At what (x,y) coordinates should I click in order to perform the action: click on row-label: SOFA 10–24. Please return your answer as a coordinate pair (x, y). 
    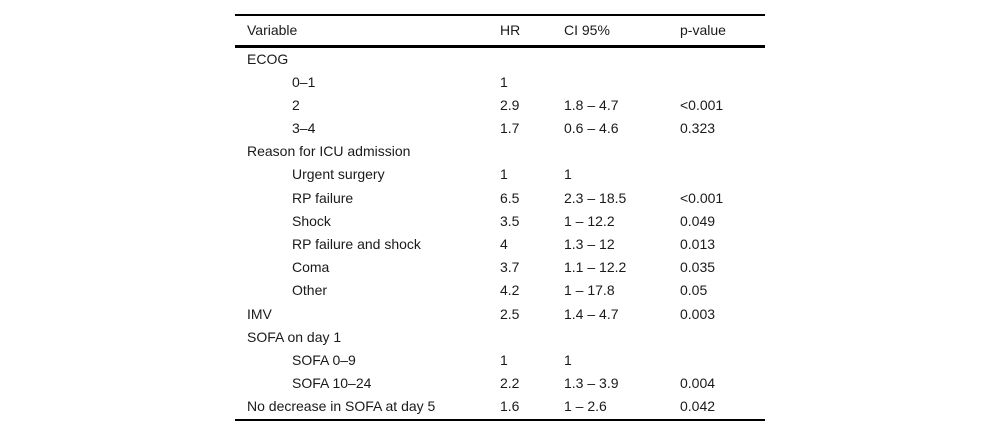
    Looking at the image, I should click on (332, 383).